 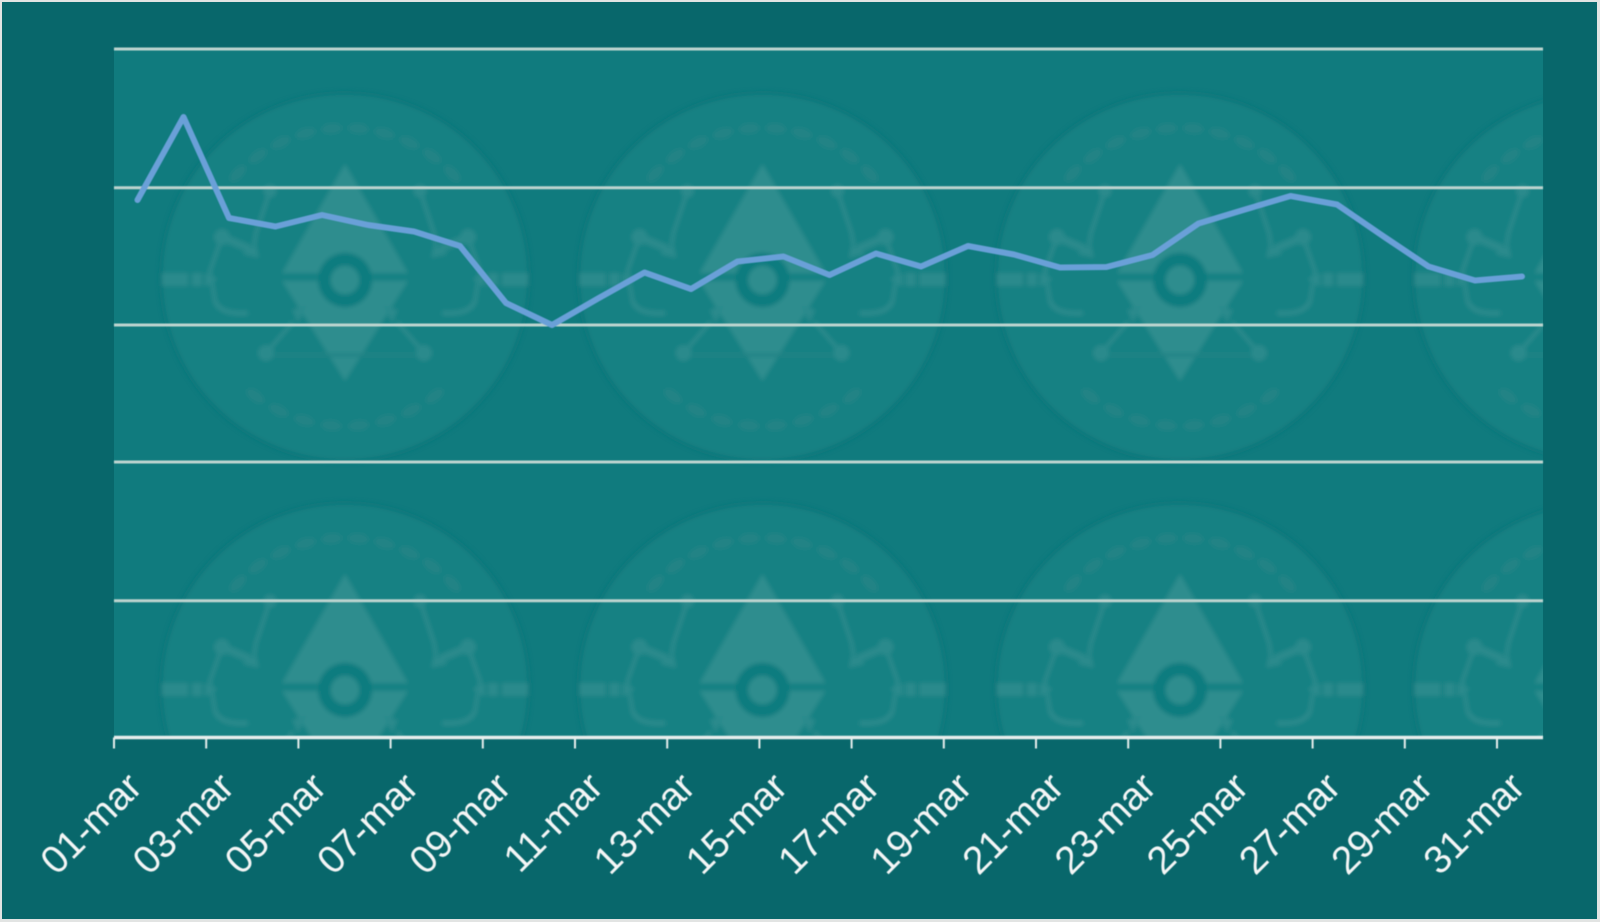 I want to click on svg-text: 03-mar, so click(x=184, y=824).